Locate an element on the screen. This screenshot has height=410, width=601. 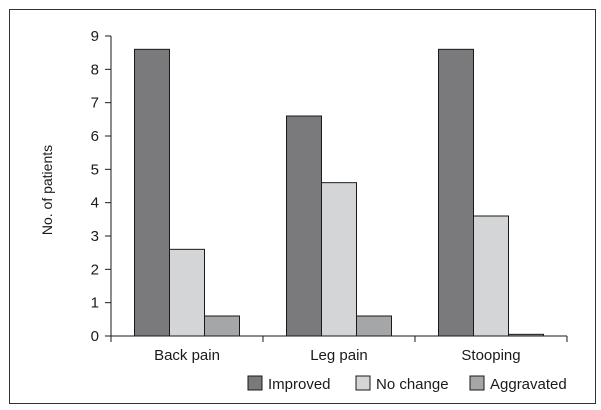
bar-no-change-back-pain is located at coordinates (187, 292).